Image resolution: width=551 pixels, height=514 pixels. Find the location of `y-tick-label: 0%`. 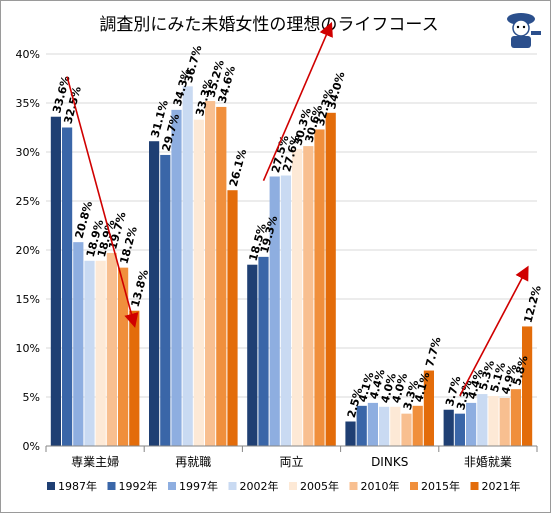

y-tick-label: 0% is located at coordinates (31, 446).